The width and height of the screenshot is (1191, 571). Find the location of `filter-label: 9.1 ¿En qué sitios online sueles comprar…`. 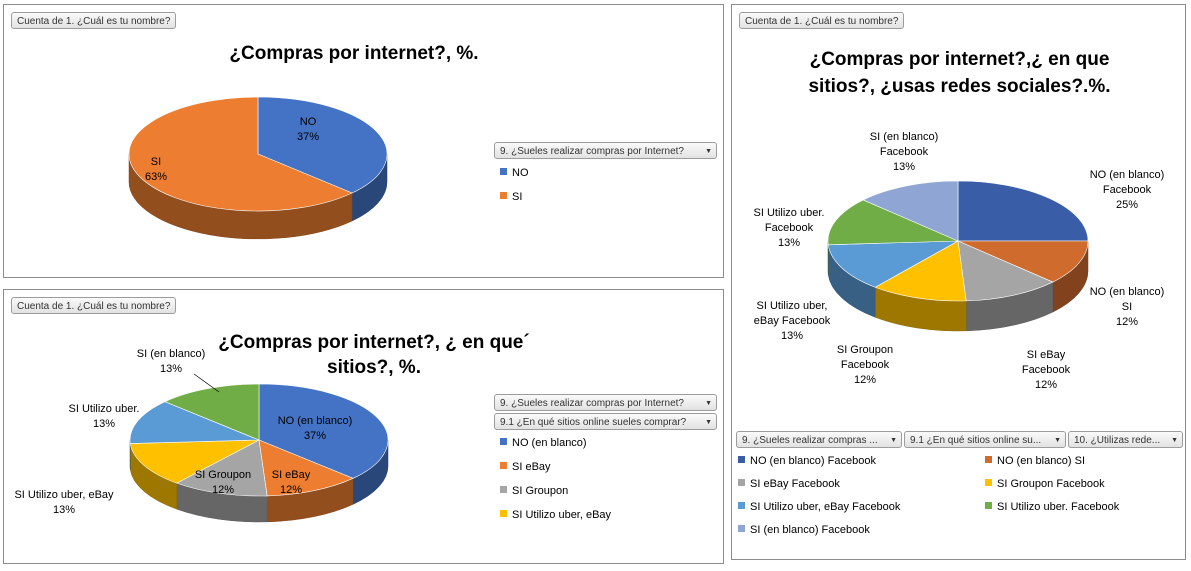

filter-label: 9.1 ¿En qué sitios online sueles comprar… is located at coordinates (593, 422).